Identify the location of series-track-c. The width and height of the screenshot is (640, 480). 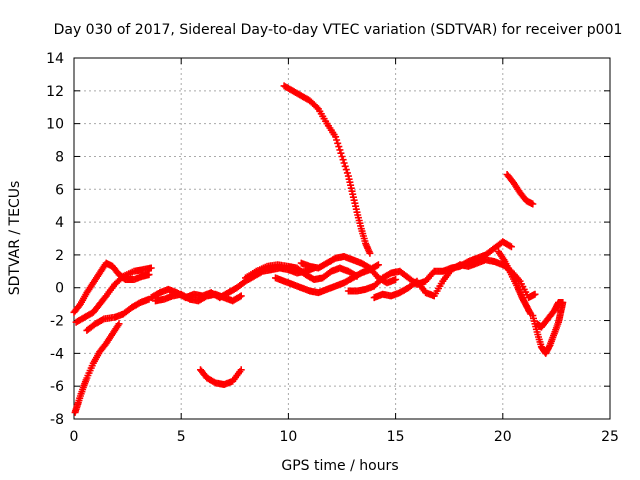
(113, 295).